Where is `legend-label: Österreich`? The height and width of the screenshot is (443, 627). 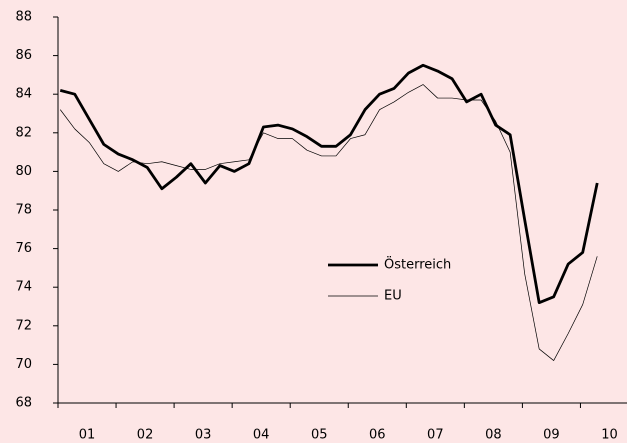
legend-label: Österreich is located at coordinates (417, 264).